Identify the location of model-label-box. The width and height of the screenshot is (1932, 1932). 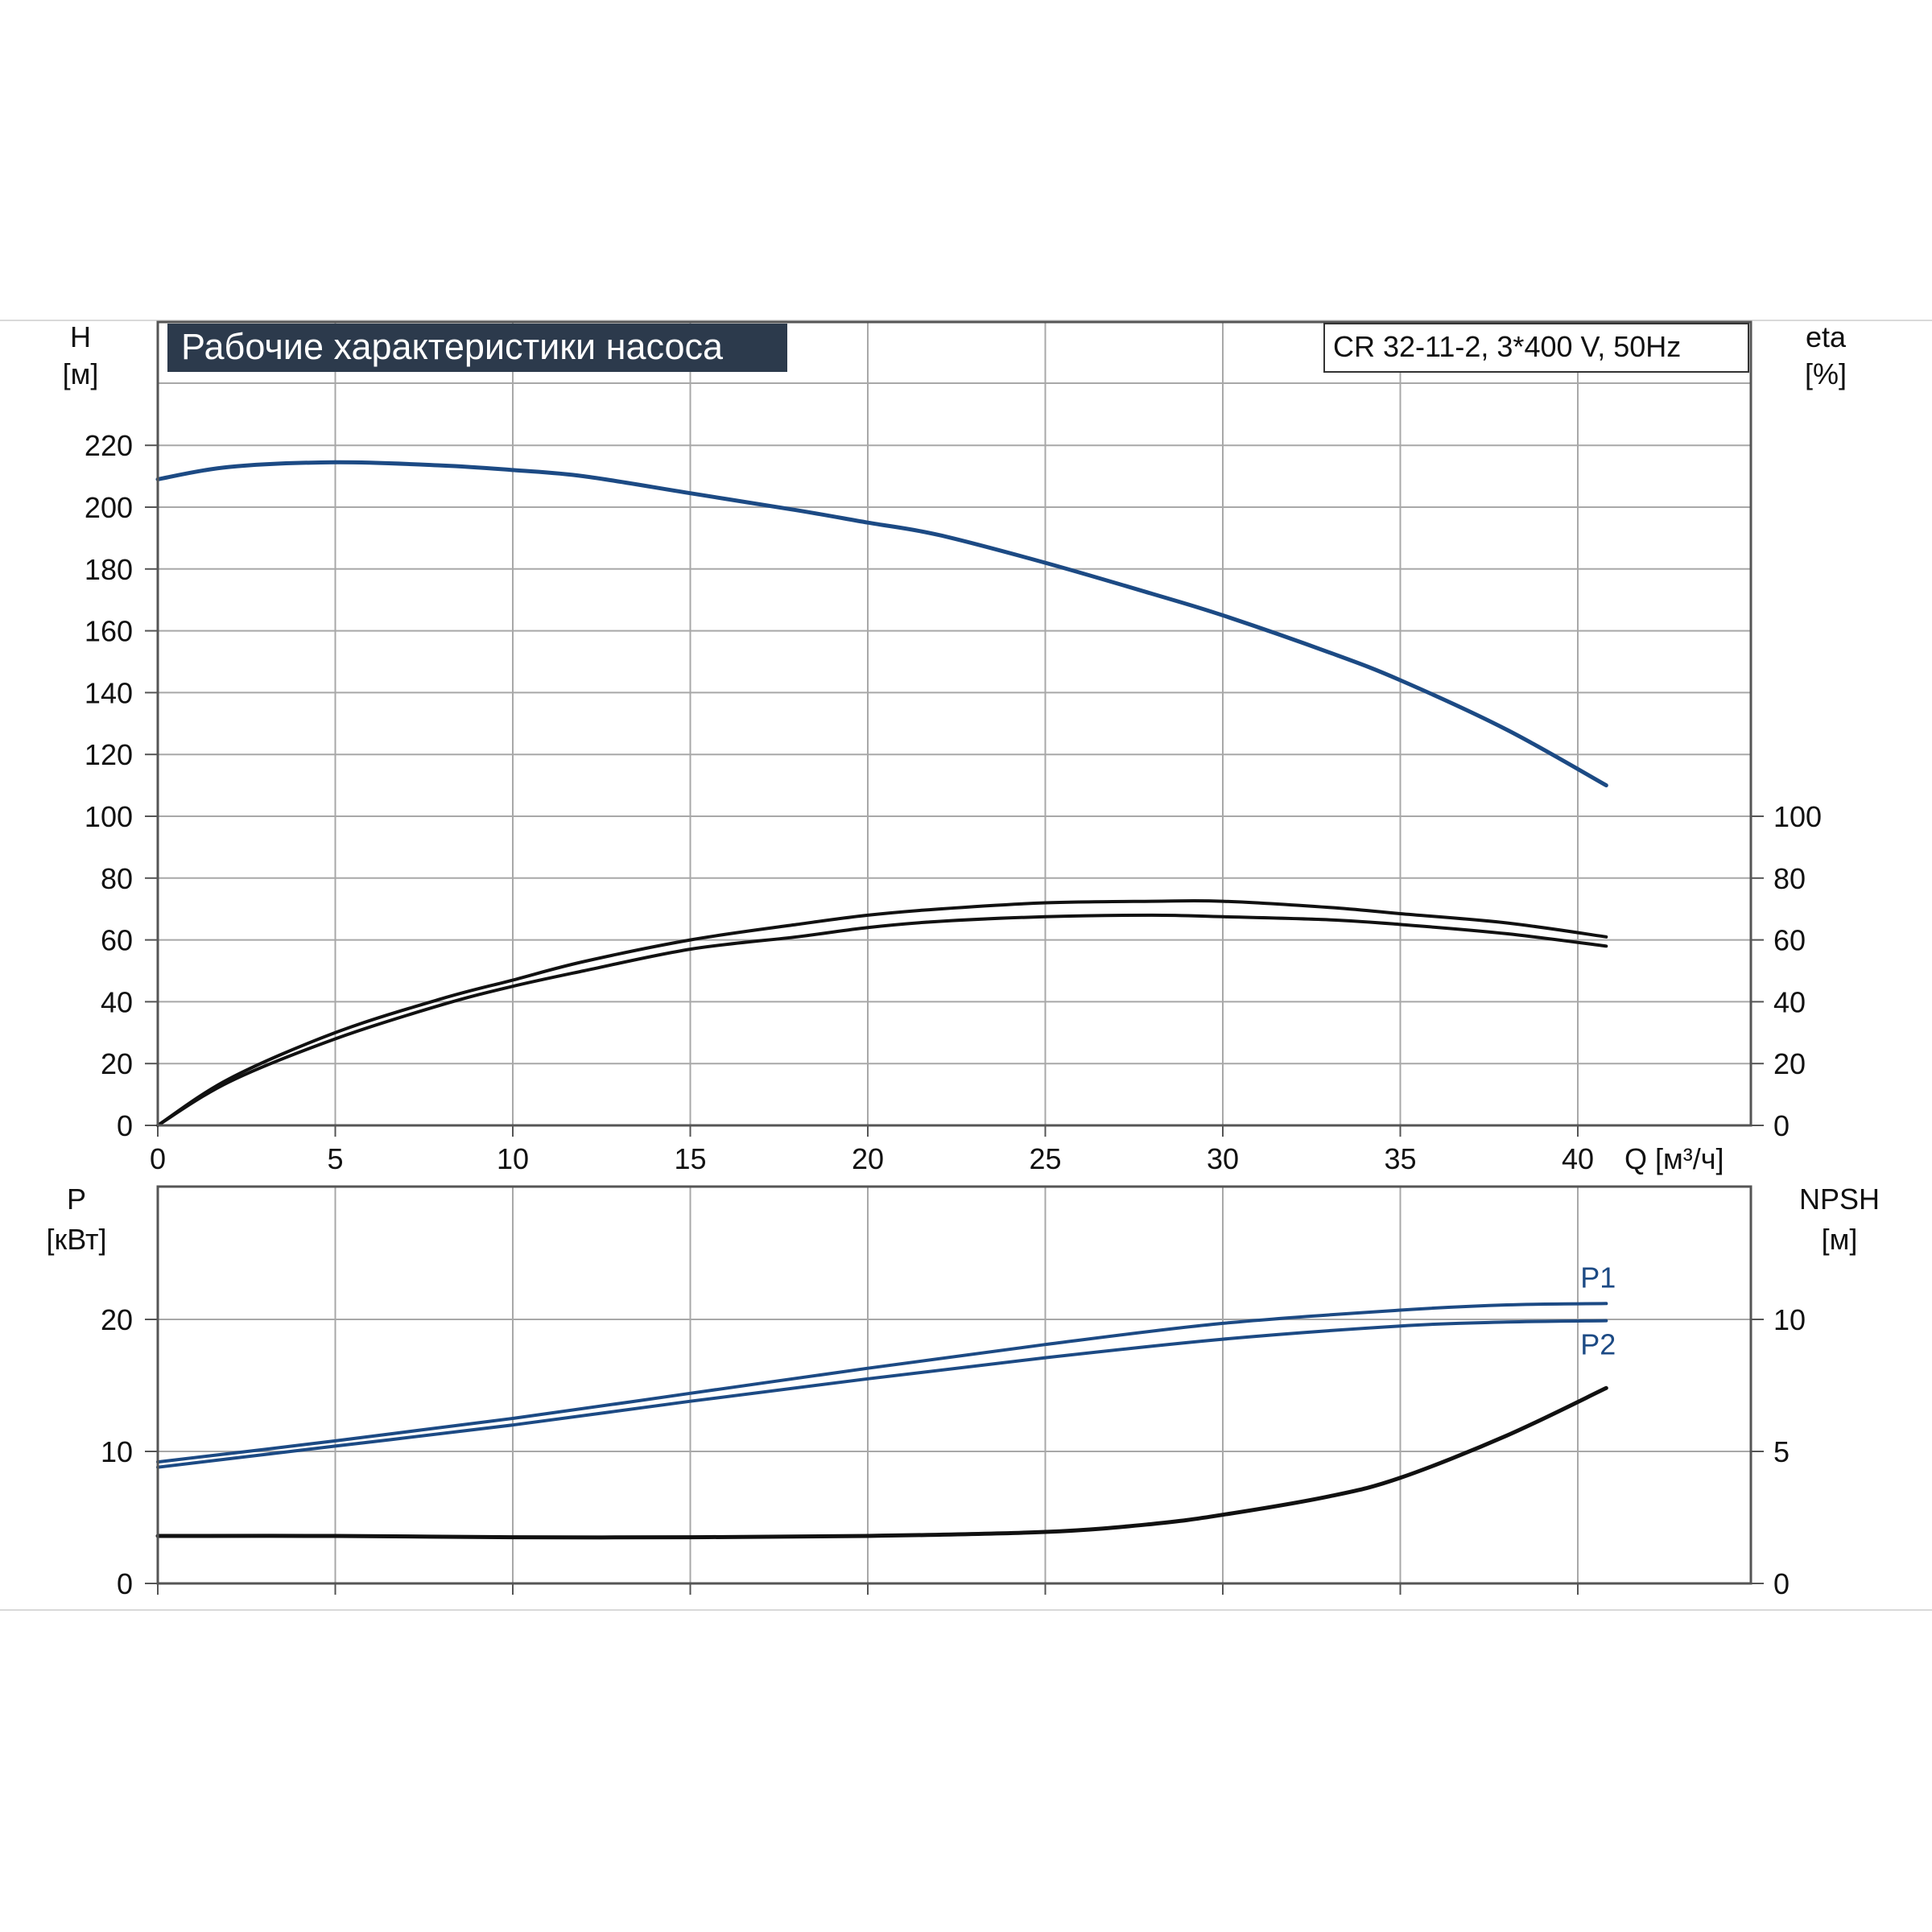
(1536, 348).